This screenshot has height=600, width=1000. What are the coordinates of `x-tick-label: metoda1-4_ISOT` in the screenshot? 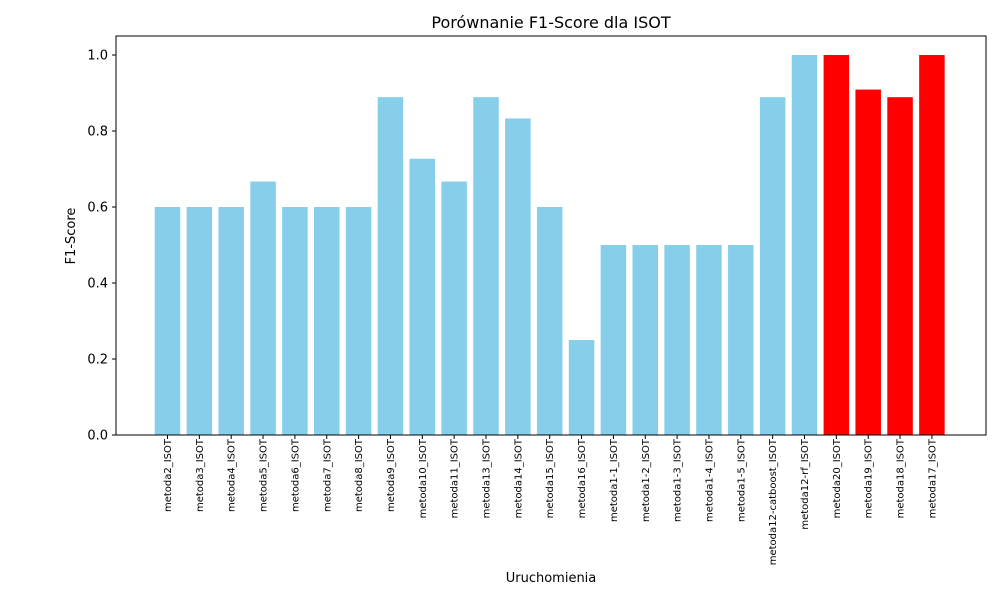 It's located at (709, 480).